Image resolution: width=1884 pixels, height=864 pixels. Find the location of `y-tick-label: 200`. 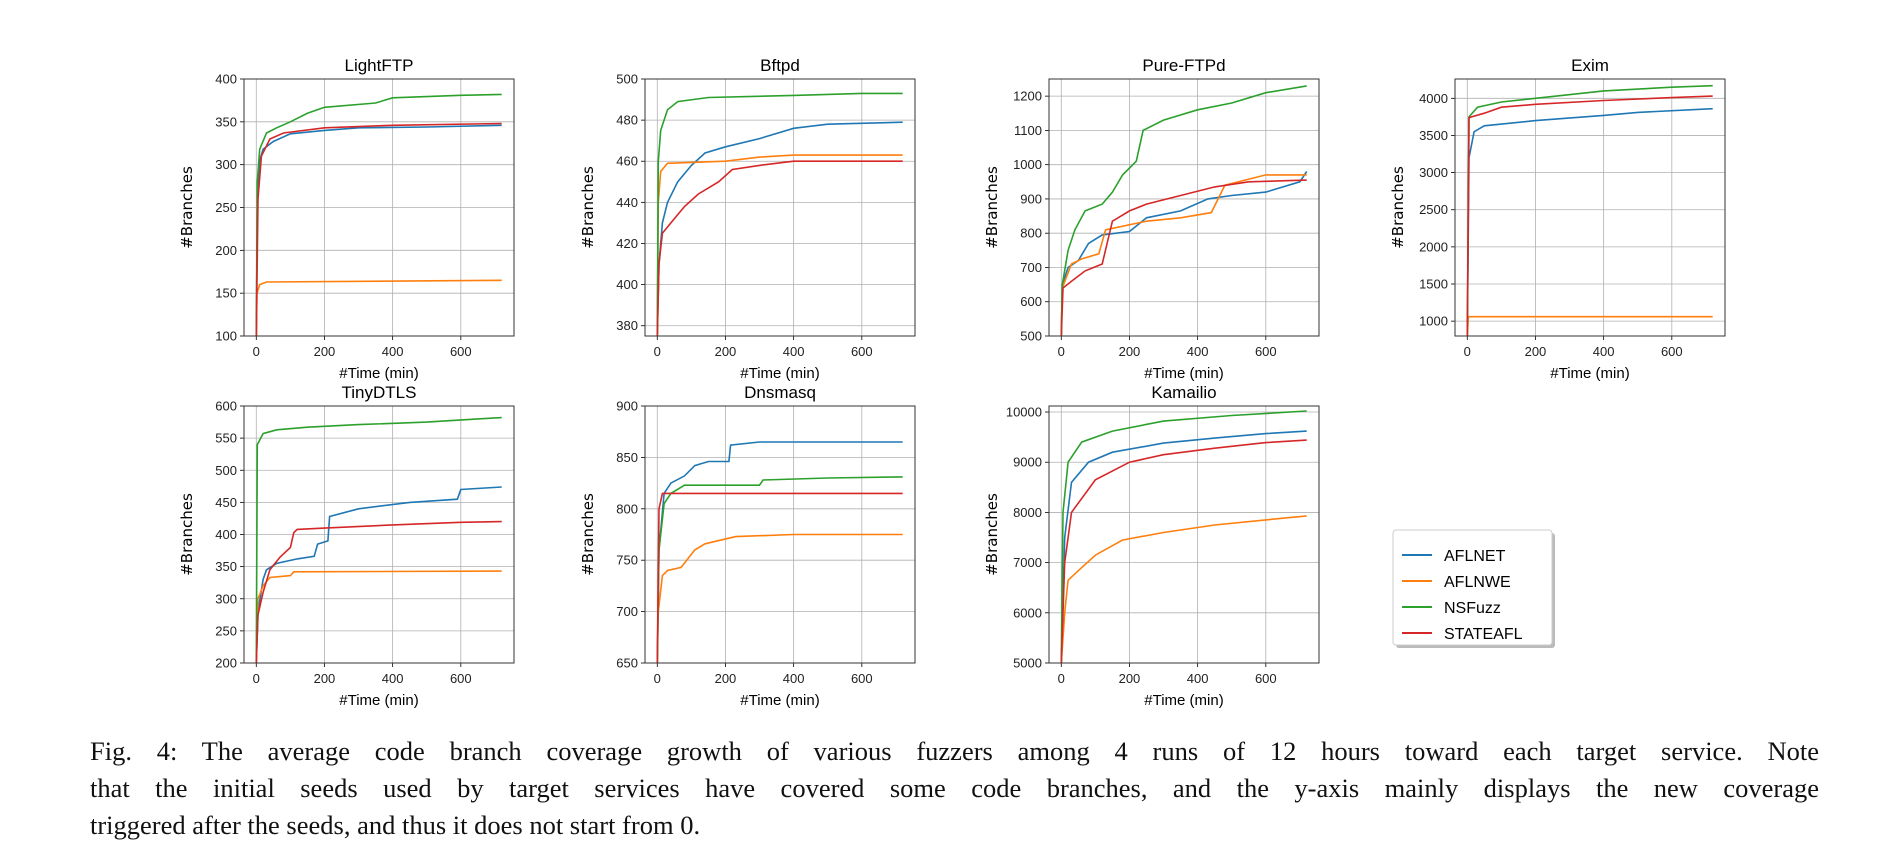

y-tick-label: 200 is located at coordinates (226, 663).